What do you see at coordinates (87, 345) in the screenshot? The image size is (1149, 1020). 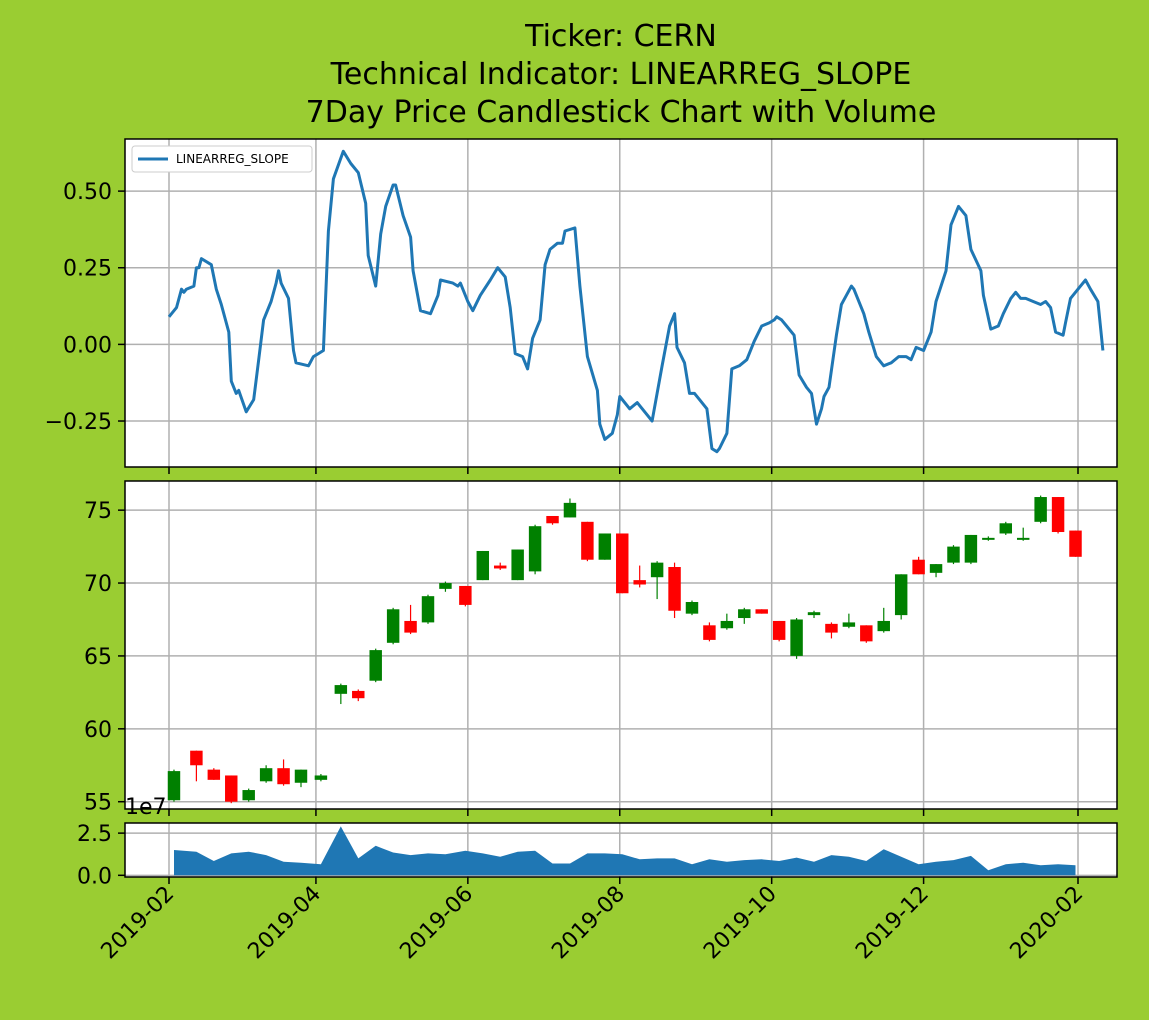 I see `y-tick-label-1: 0.00` at bounding box center [87, 345].